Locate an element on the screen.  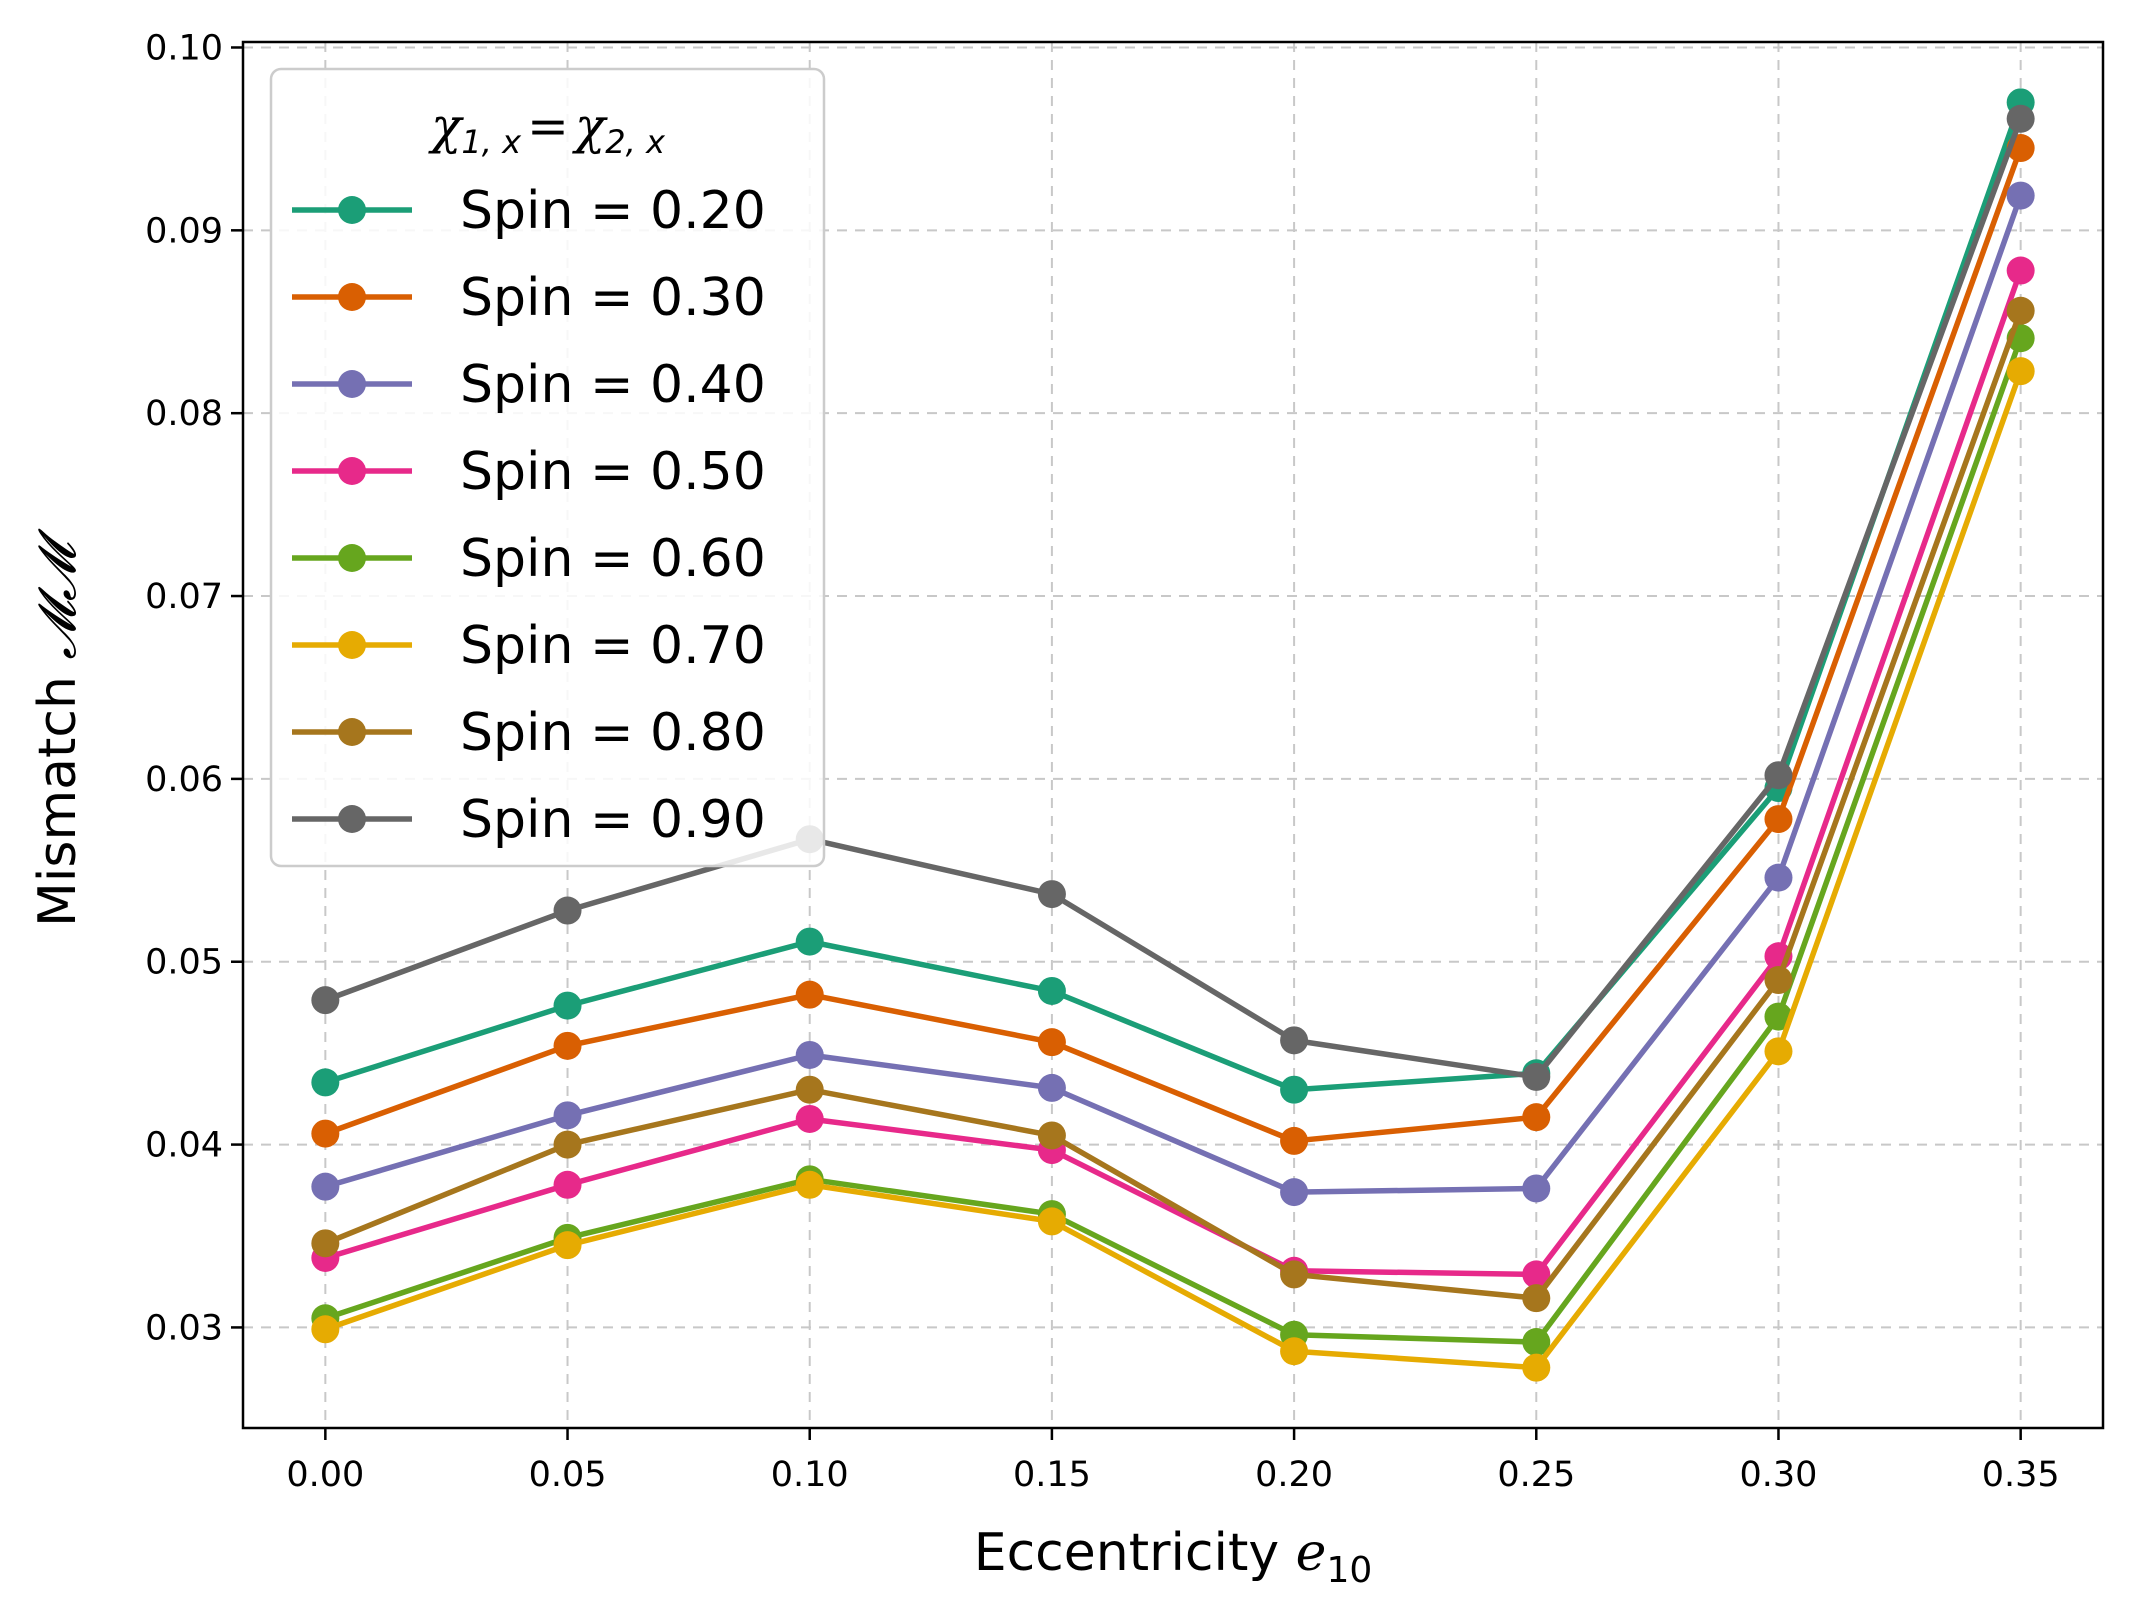
y-tick-label: 0.08 is located at coordinates (184, 414).